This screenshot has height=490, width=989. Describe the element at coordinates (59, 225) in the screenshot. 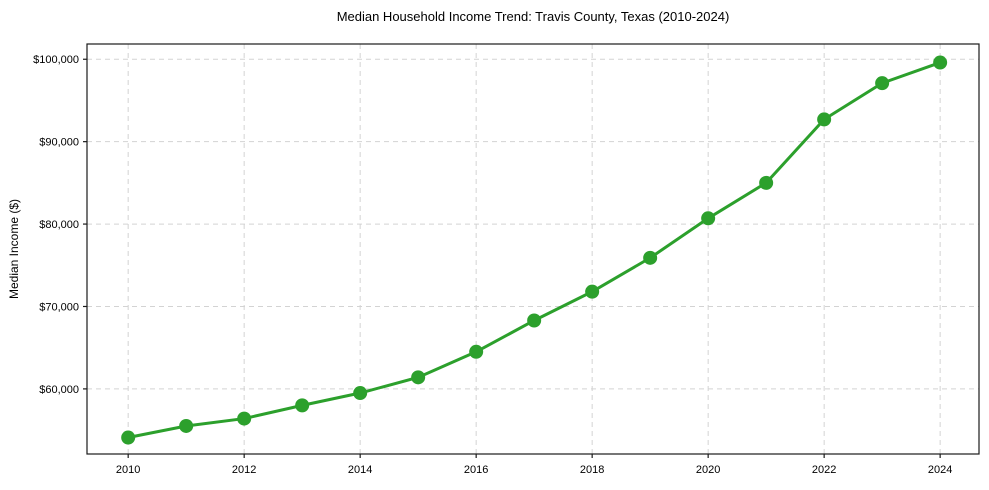

I see `y-tick-label: $80,000` at that location.